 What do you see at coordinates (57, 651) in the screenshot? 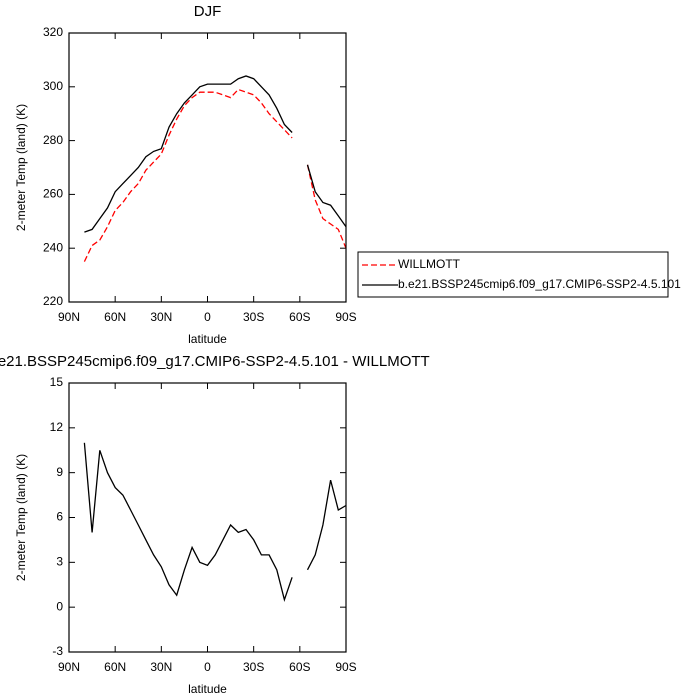
I see `y-tick-label: -3` at bounding box center [57, 651].